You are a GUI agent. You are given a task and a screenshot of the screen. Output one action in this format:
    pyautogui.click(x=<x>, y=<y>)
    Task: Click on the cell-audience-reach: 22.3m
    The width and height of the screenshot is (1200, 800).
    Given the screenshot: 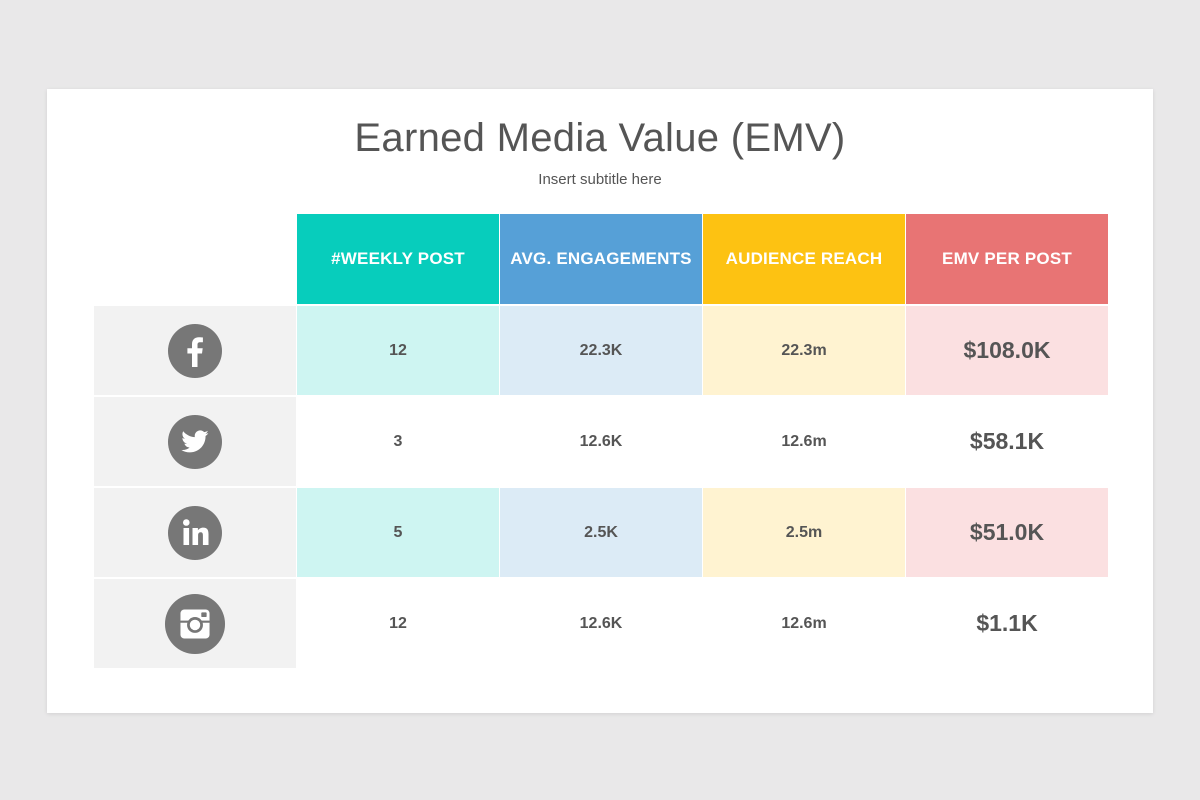 What is the action you would take?
    pyautogui.click(x=804, y=350)
    